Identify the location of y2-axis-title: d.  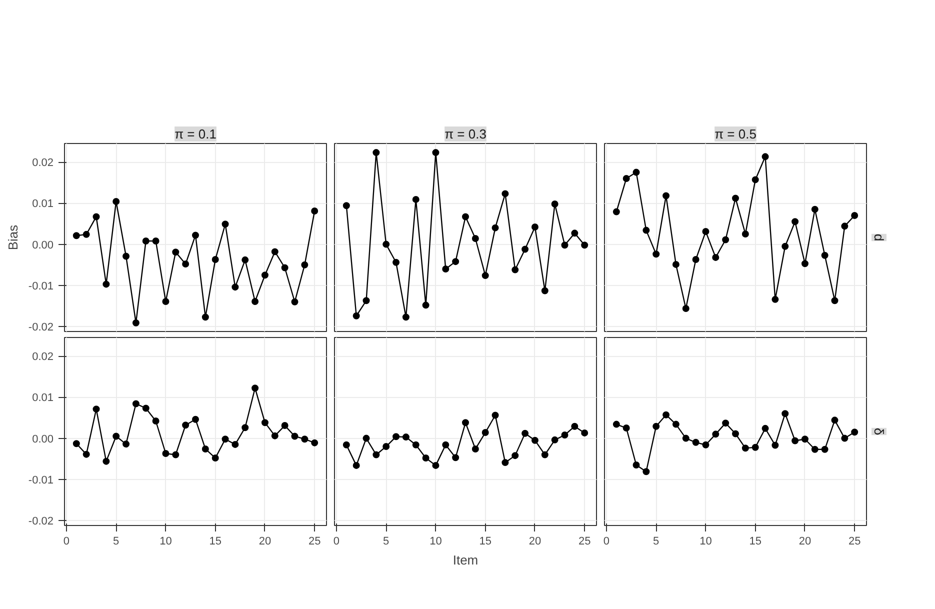
(879, 238).